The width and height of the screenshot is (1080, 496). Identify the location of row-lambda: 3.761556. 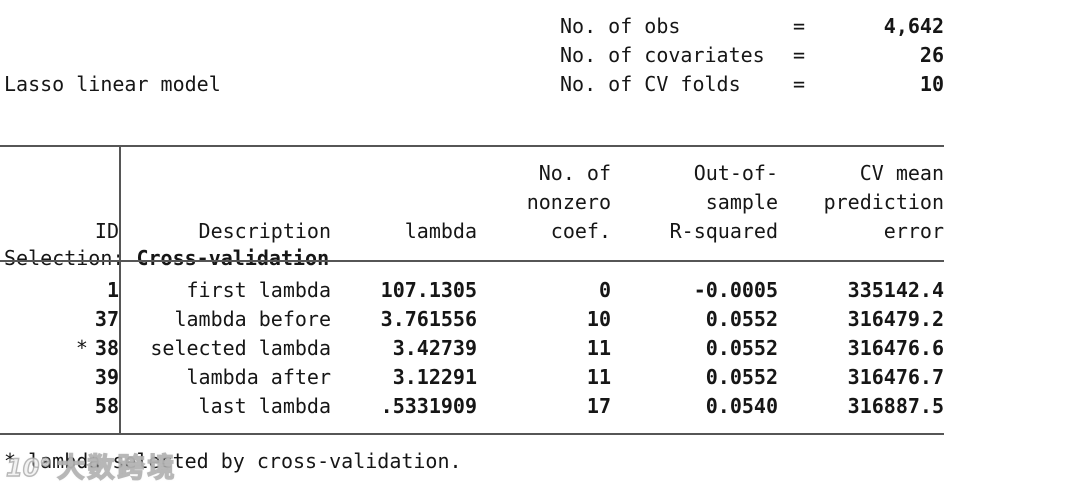
(428, 319).